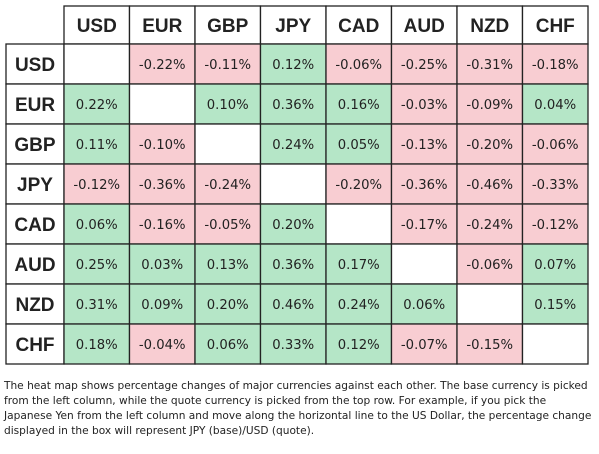 The width and height of the screenshot is (599, 454). Describe the element at coordinates (424, 145) in the screenshot. I see `cell-label-gbp-aud: -0.13%` at that location.